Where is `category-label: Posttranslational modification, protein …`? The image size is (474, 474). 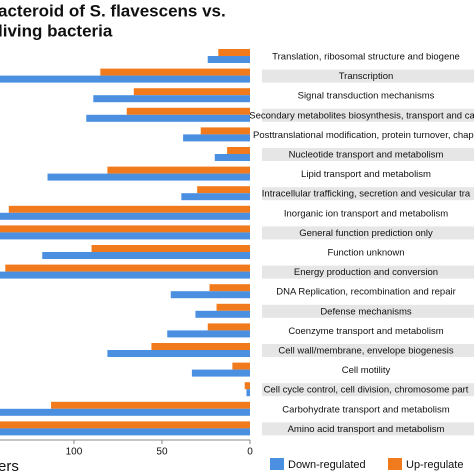 category-label: Posttranslational modification, protein … is located at coordinates (363, 135).